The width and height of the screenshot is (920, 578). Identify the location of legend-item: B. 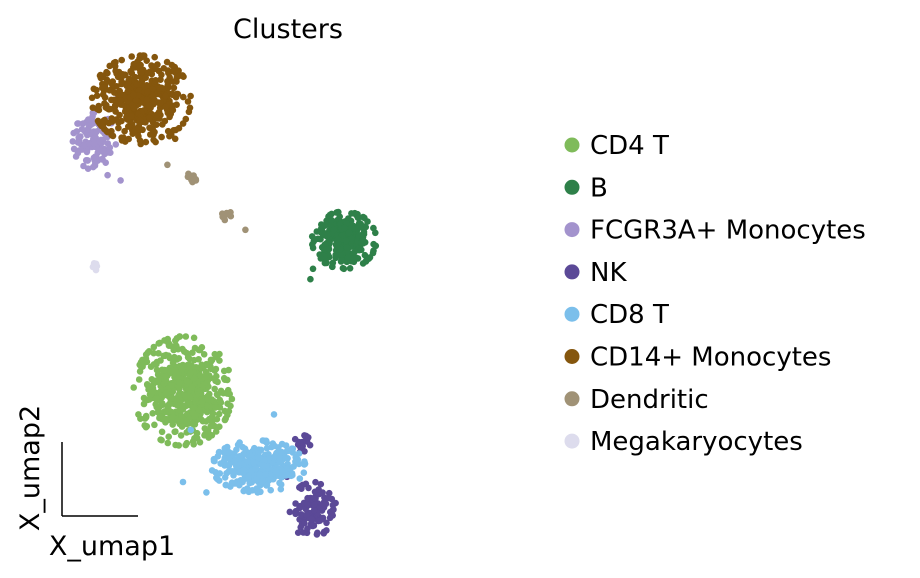
(586, 188).